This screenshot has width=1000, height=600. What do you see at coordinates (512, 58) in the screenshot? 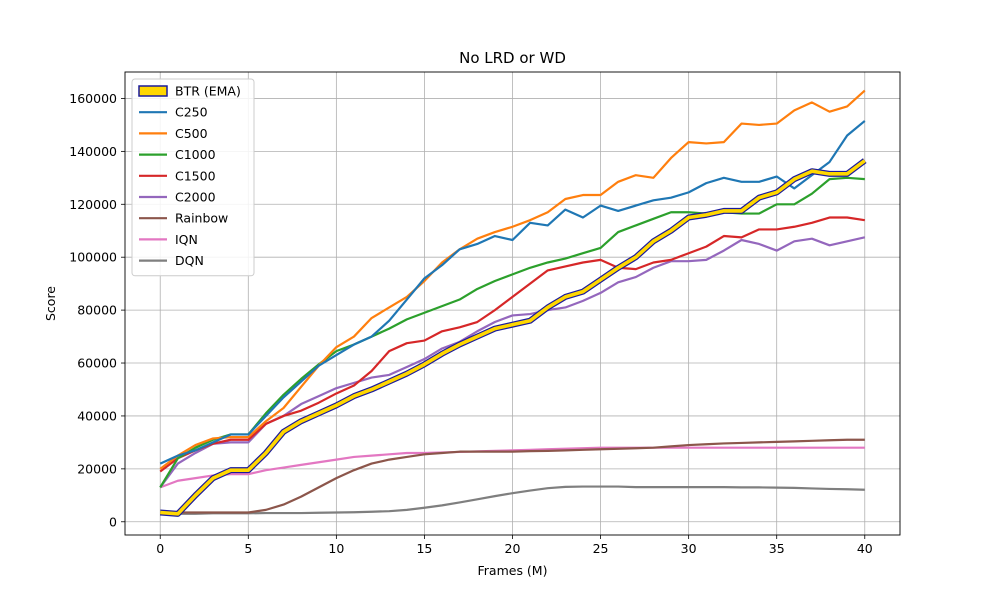
I see `chart-title: No LRD or WD` at bounding box center [512, 58].